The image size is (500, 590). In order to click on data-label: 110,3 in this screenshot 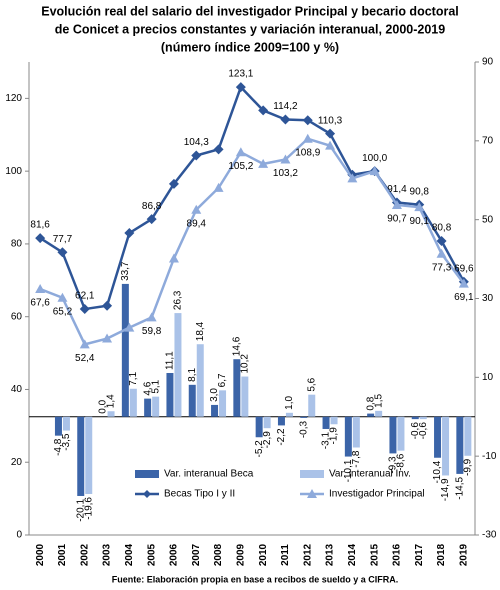, I will do `click(330, 120)`.